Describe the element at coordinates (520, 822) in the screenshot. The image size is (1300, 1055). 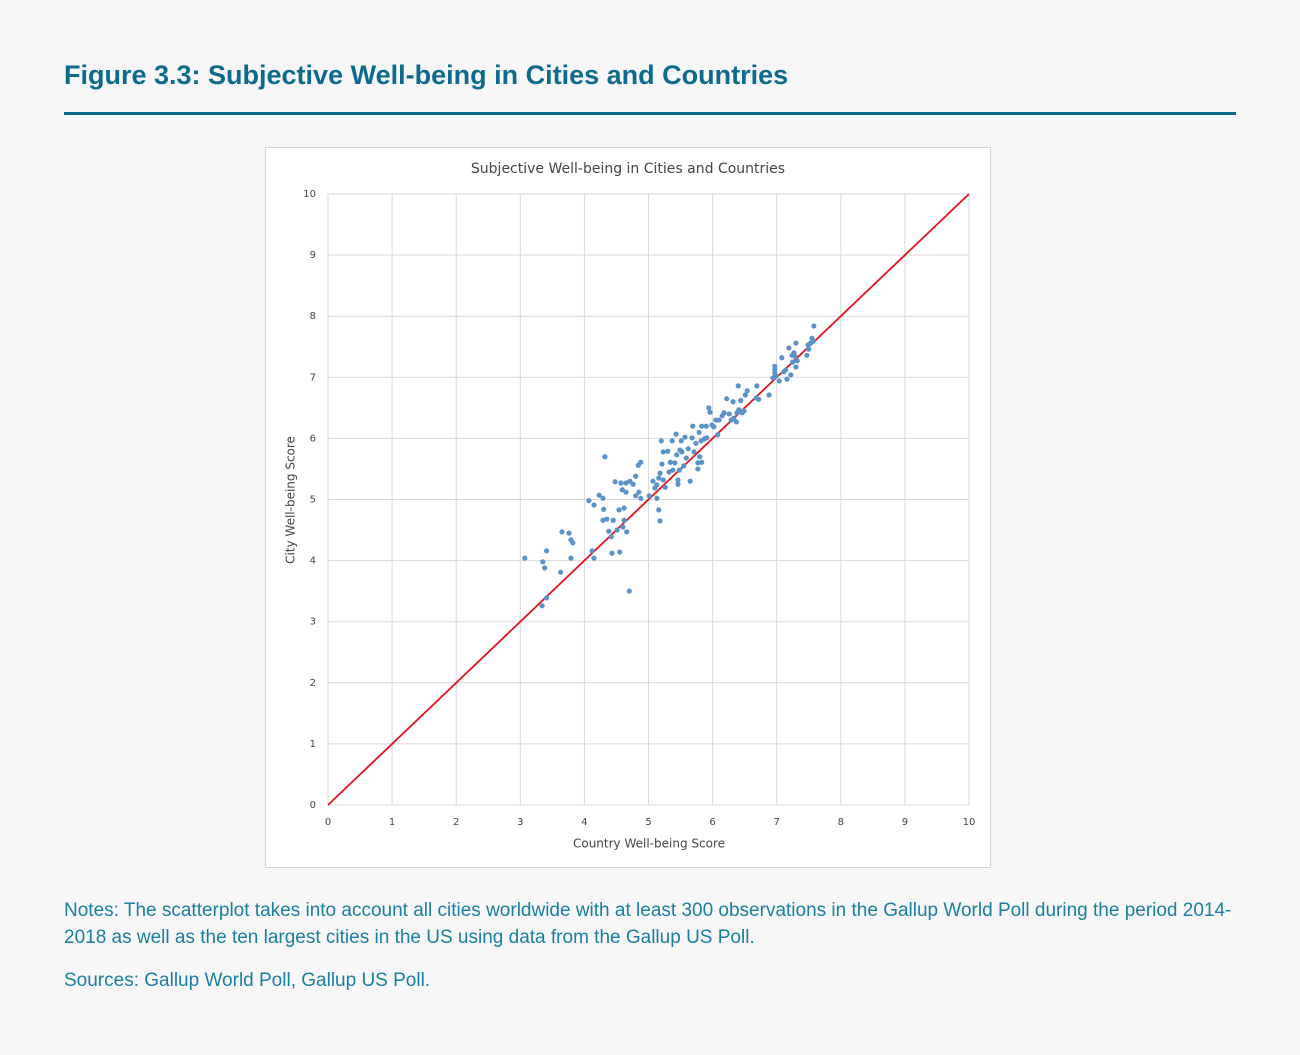
I see `x-tick-label: 3` at that location.